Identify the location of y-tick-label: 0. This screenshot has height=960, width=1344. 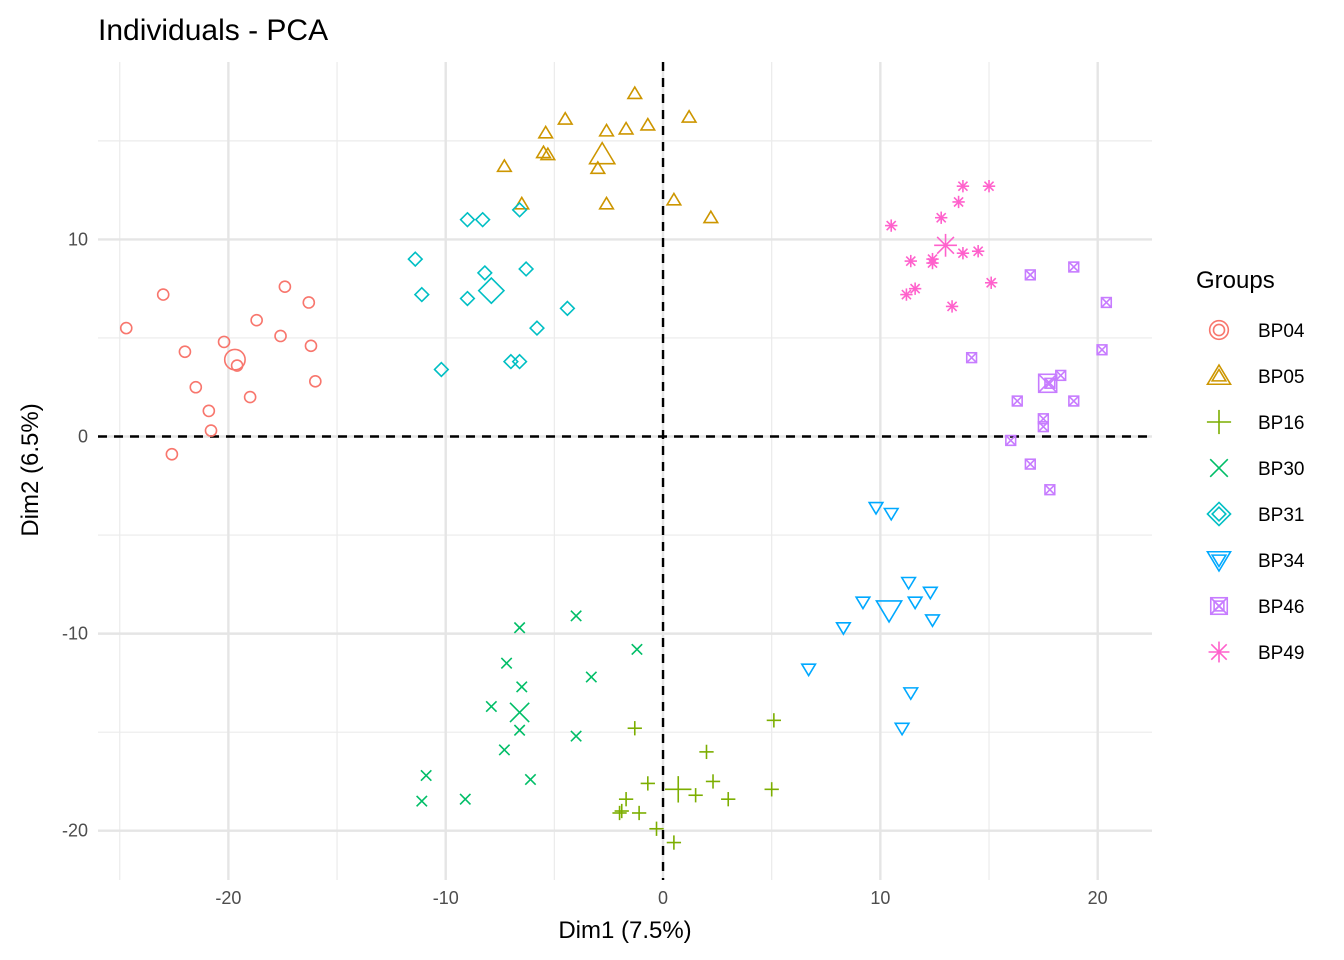
(83, 437).